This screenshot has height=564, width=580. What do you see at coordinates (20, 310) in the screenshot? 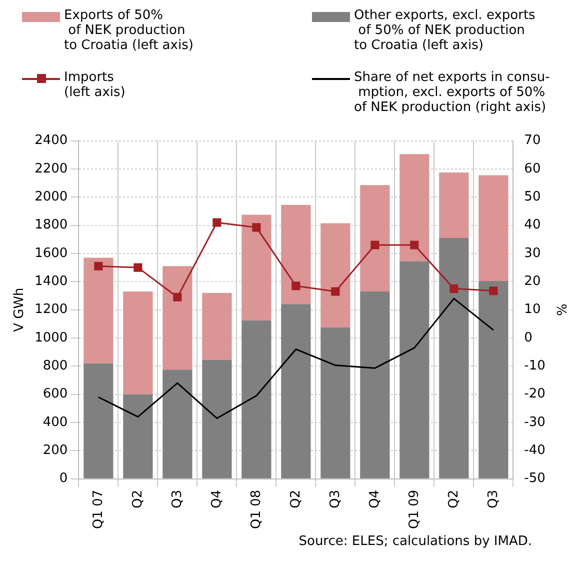
I see `y-axis-title: V GWh` at bounding box center [20, 310].